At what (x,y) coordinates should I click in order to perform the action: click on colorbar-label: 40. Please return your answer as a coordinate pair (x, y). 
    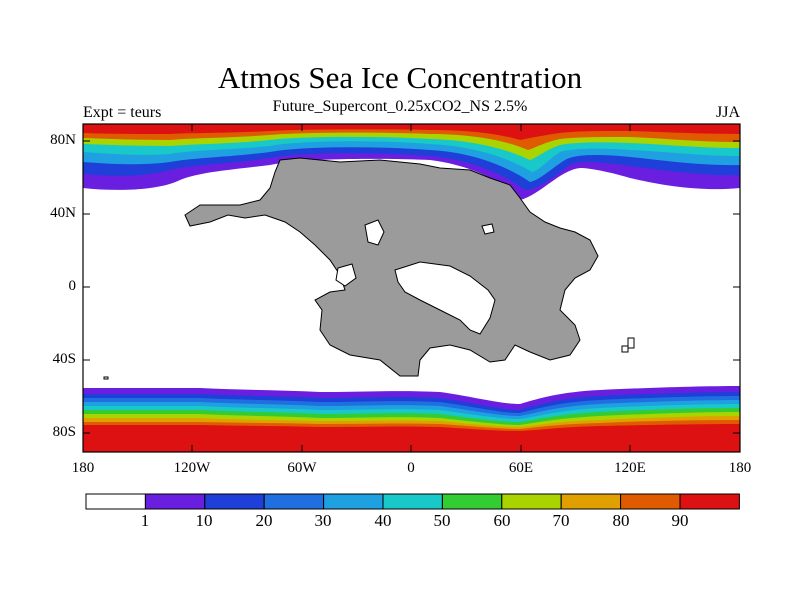
    Looking at the image, I should click on (383, 520).